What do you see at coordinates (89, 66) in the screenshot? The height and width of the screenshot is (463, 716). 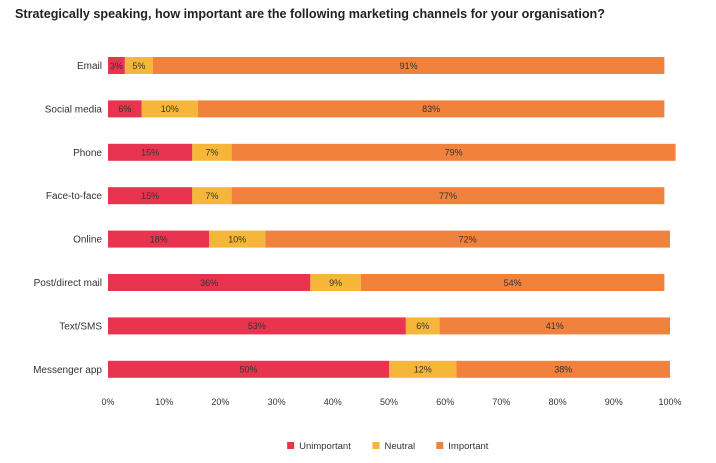 I see `category-label: Email` at bounding box center [89, 66].